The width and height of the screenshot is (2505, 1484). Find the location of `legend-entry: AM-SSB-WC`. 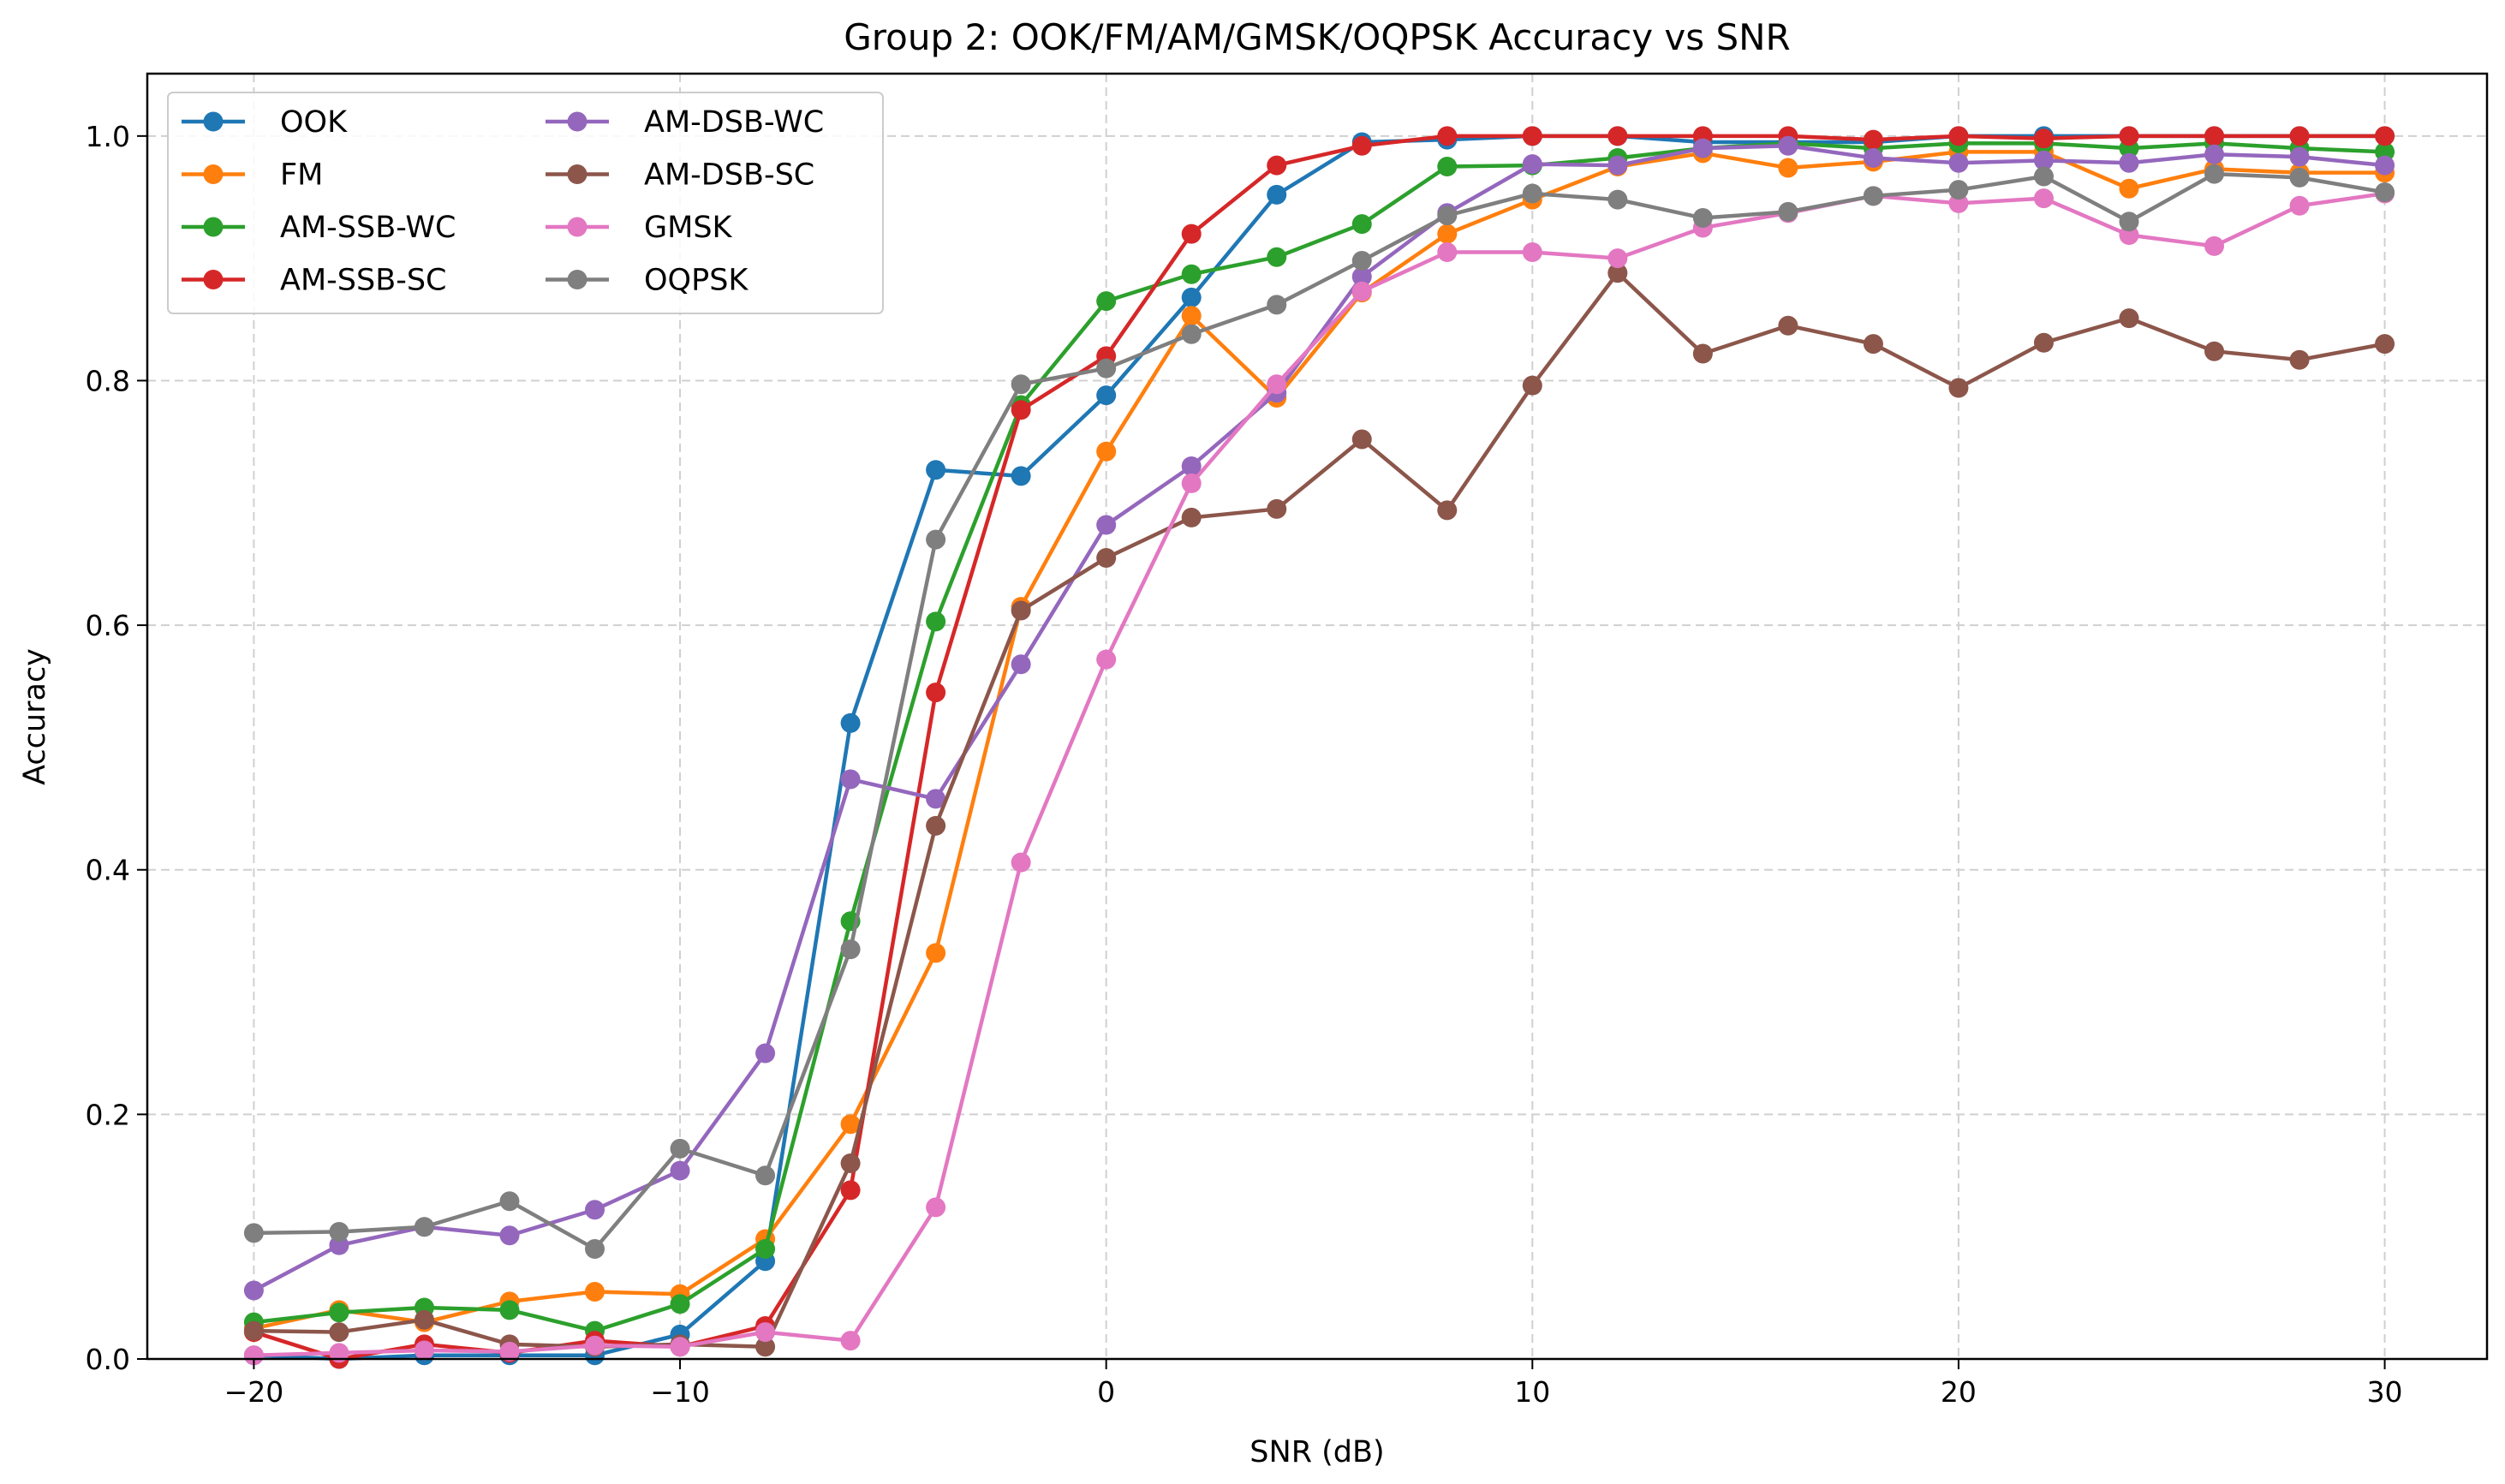

legend-entry: AM-SSB-WC is located at coordinates (319, 228).